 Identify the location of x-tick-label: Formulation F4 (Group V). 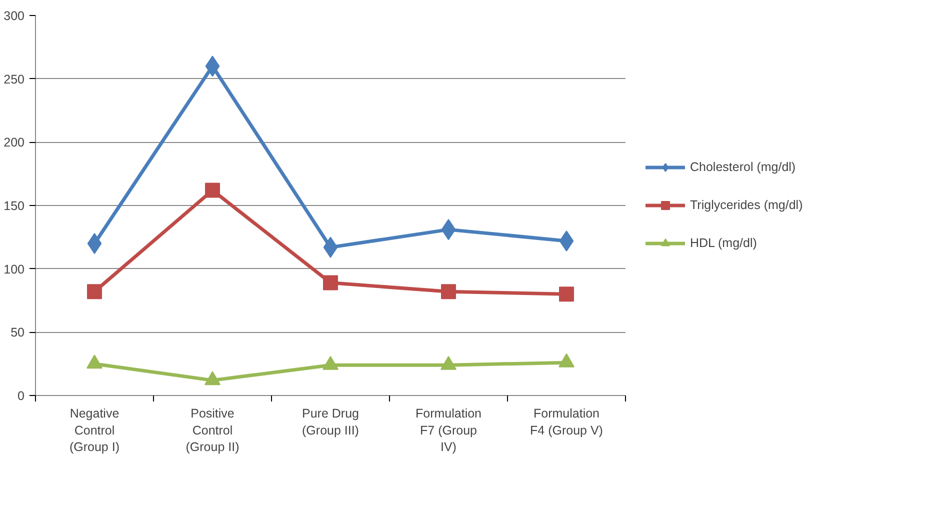
(566, 422).